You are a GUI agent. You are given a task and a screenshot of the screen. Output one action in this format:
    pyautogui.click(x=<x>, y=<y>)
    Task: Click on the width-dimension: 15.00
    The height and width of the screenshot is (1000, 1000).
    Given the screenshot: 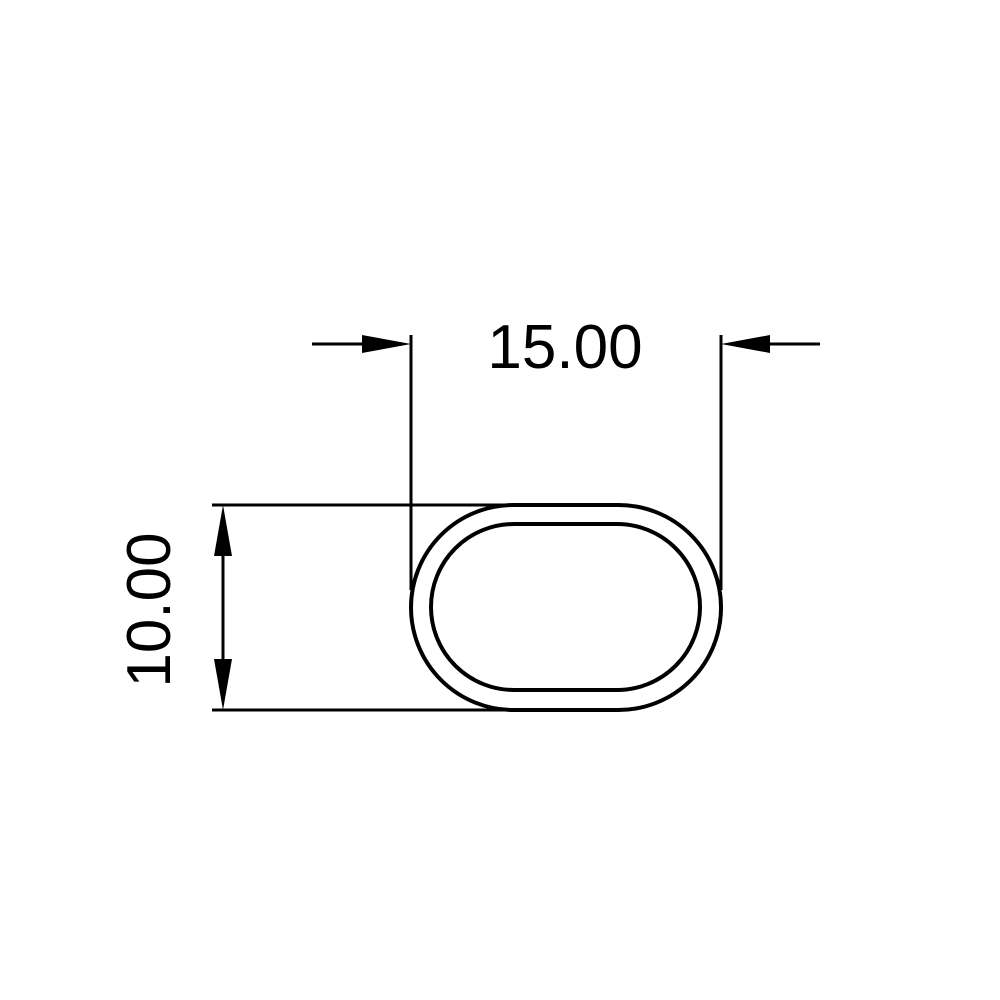 What is the action you would take?
    pyautogui.click(x=566, y=451)
    